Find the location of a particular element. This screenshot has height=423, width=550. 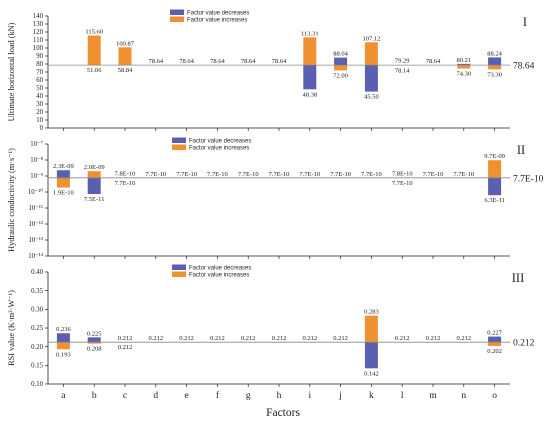

panel-label: III is located at coordinates (518, 278).